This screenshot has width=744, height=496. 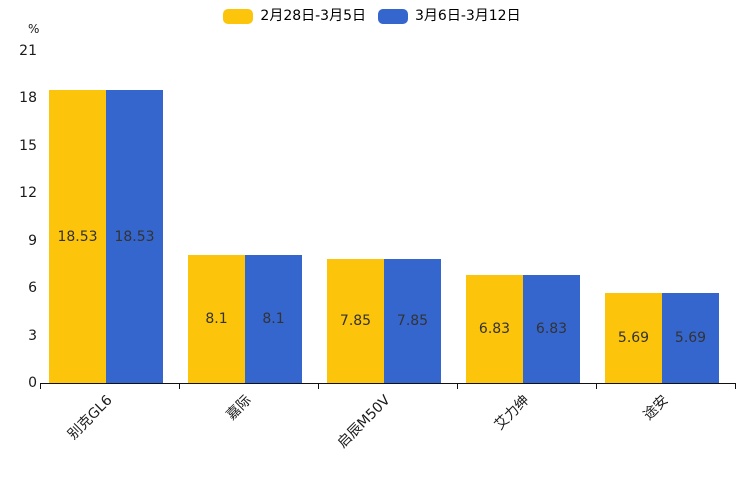 What do you see at coordinates (28, 193) in the screenshot?
I see `y-axis-tick-label: 12` at bounding box center [28, 193].